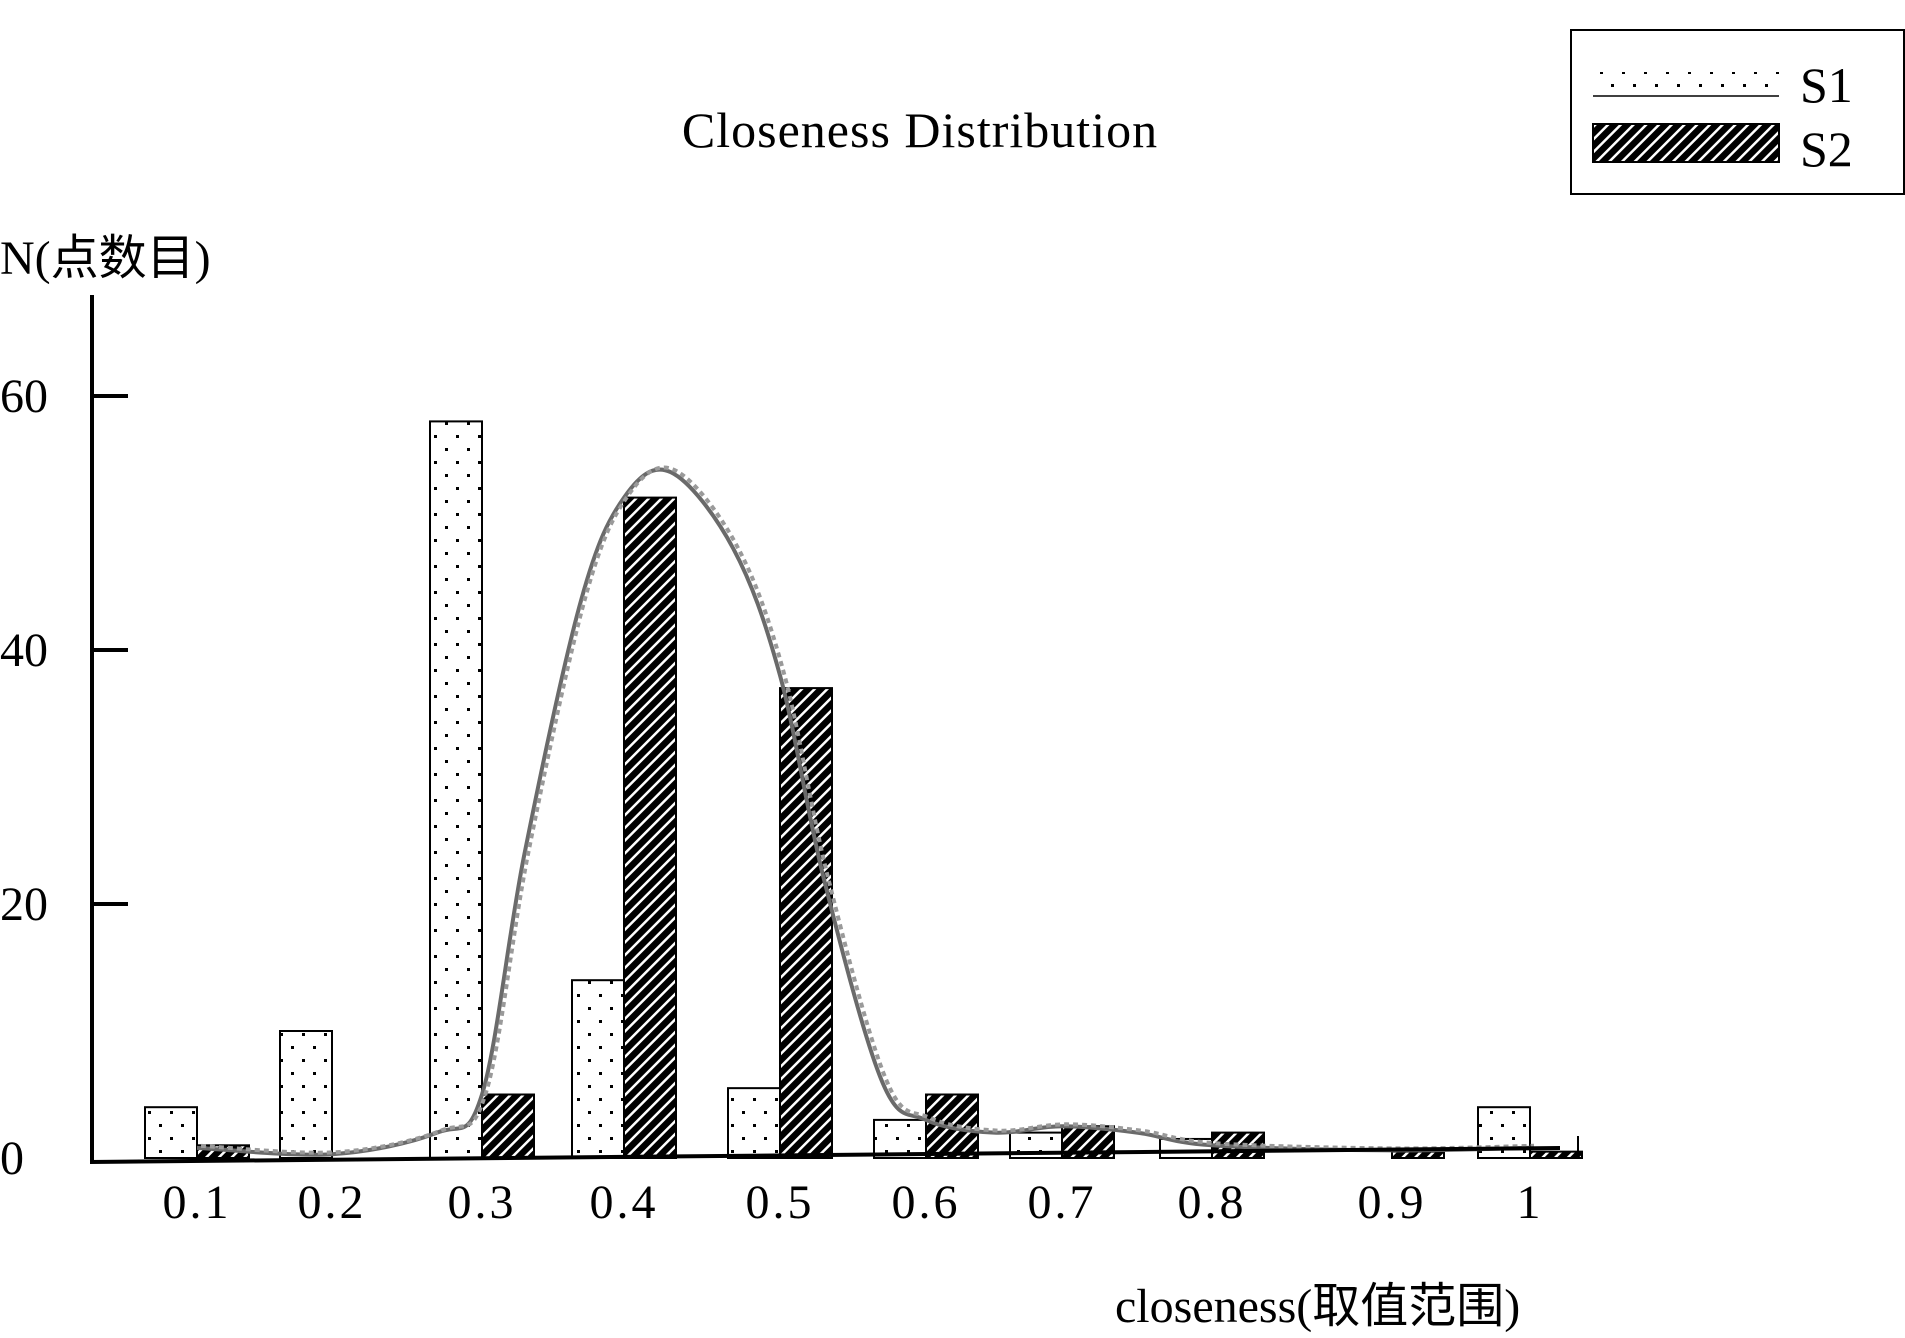 This screenshot has height=1338, width=1905. What do you see at coordinates (926, 1202) in the screenshot?
I see `x-tick-label-0.6: 0.6` at bounding box center [926, 1202].